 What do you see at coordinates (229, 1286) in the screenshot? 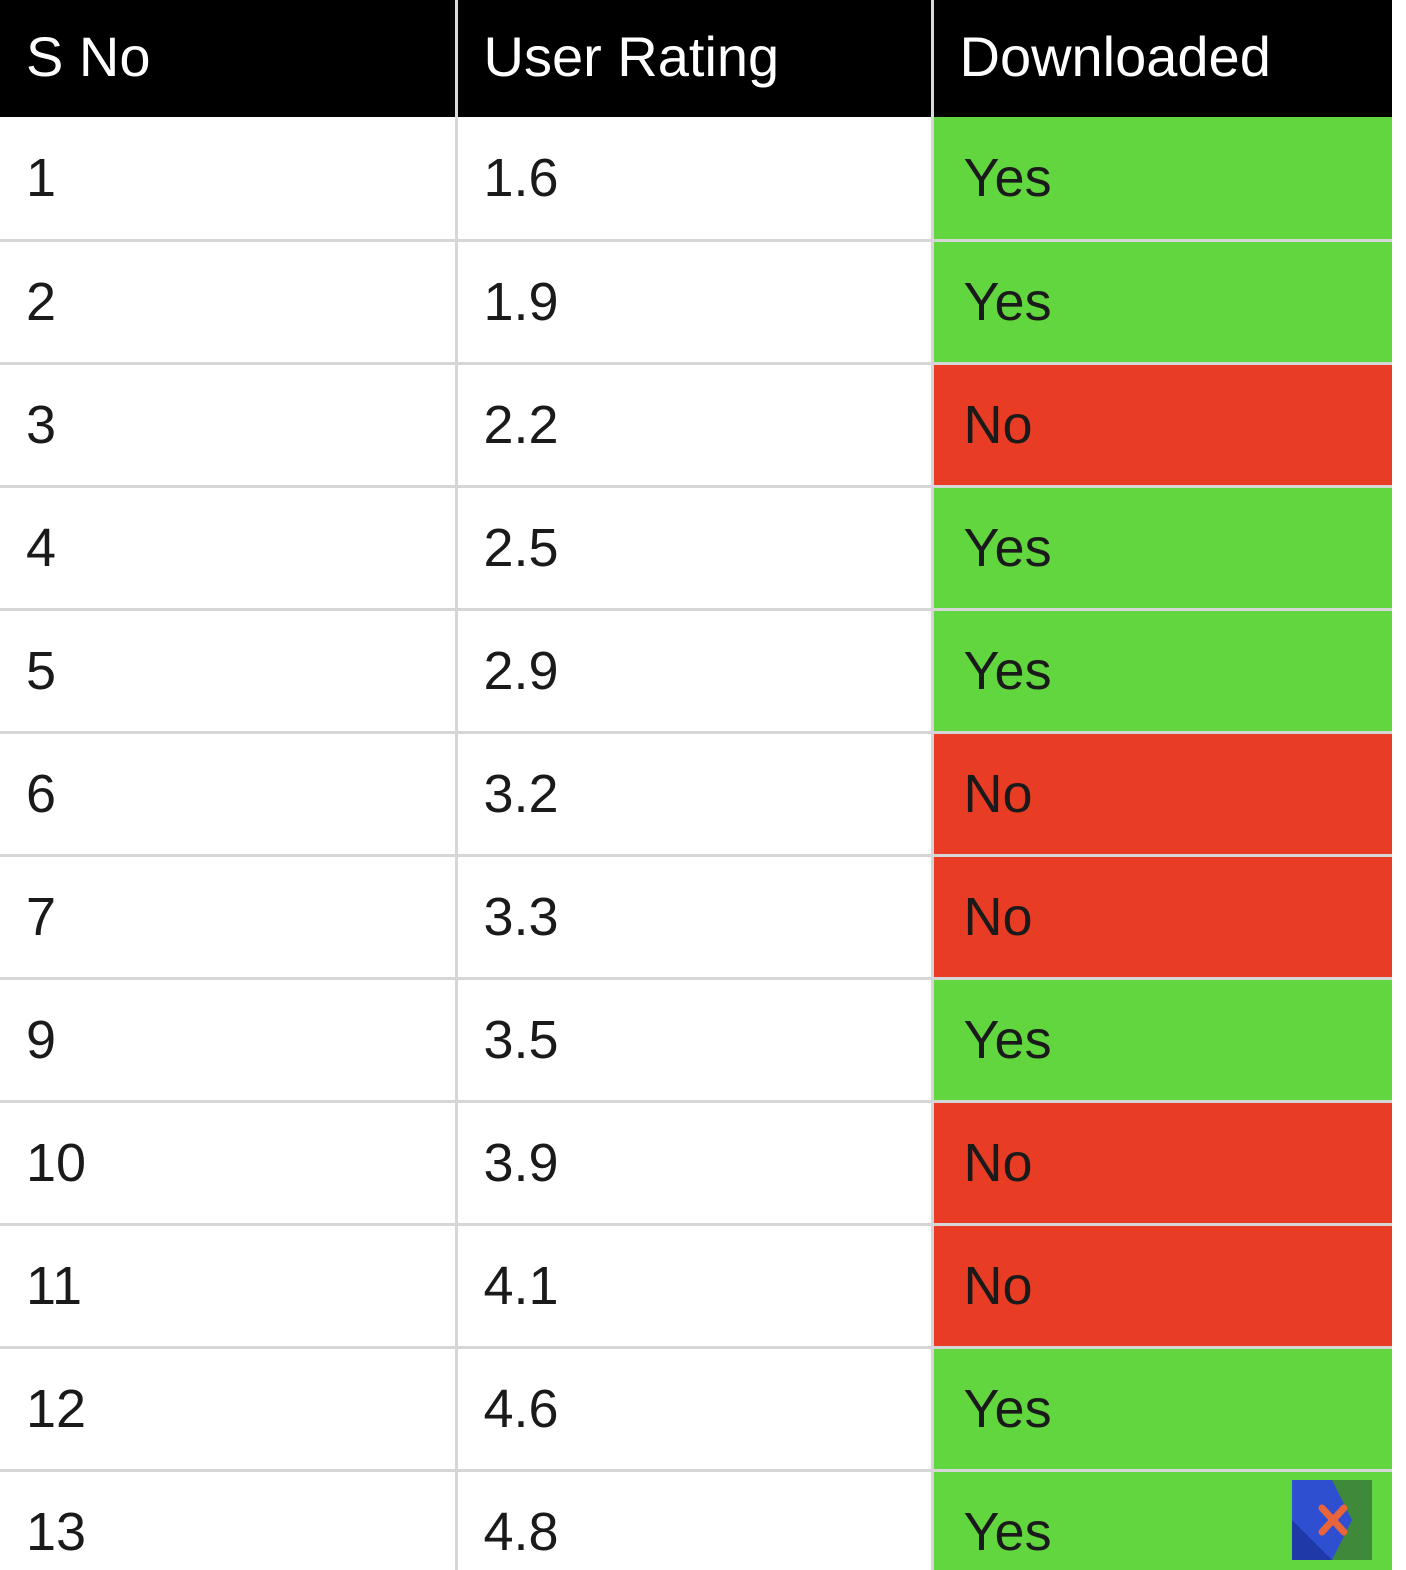
I see `cell-sno: 11` at bounding box center [229, 1286].